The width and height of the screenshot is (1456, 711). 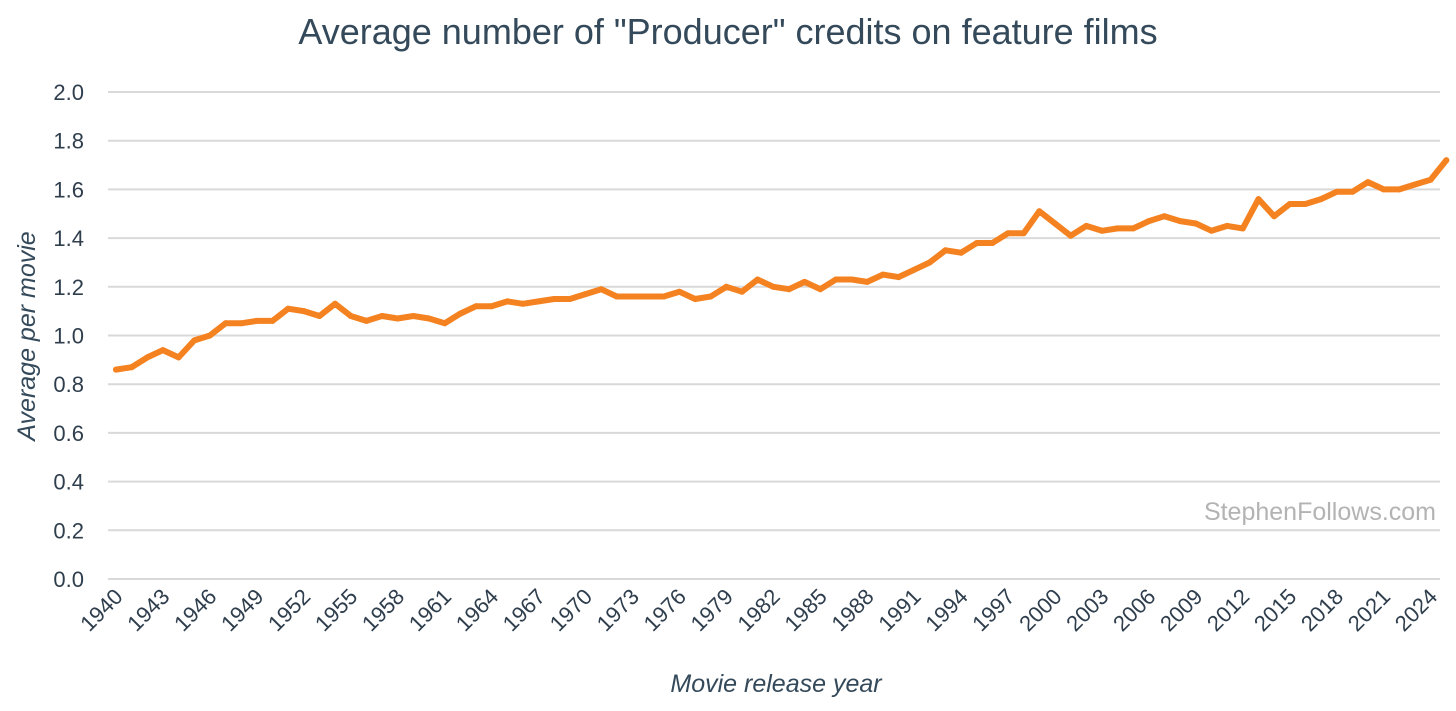 I want to click on y-tick-label: 0.2, so click(x=68, y=530).